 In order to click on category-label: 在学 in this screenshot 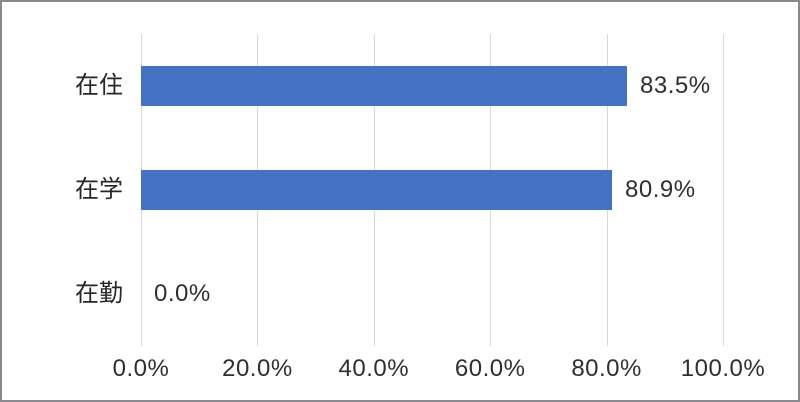, I will do `click(99, 189)`.